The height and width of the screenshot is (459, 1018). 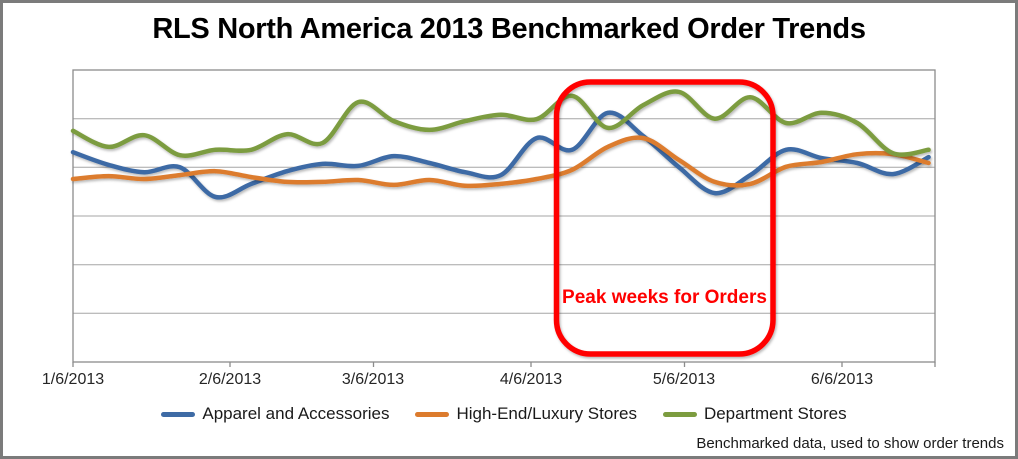 I want to click on x-axis-label: 4/6/2013, so click(x=531, y=379).